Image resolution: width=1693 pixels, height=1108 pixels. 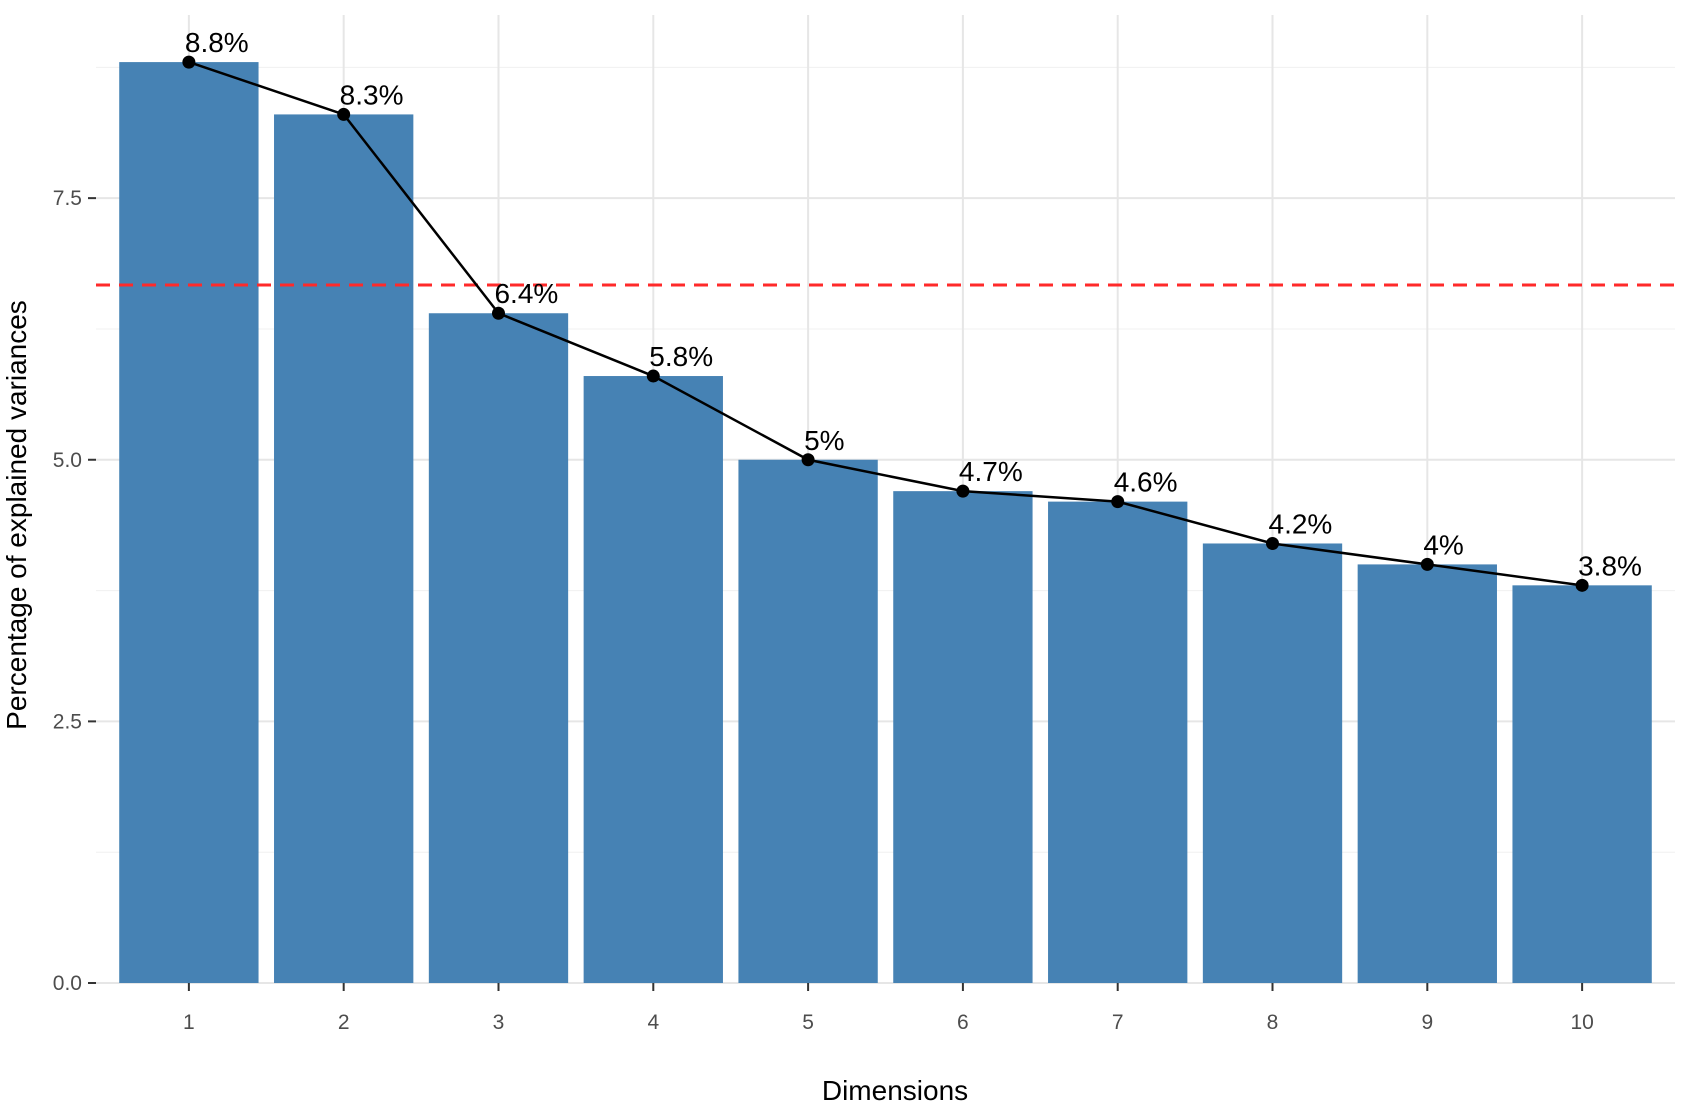 I want to click on y-tick-label: 7.5, so click(x=67, y=198).